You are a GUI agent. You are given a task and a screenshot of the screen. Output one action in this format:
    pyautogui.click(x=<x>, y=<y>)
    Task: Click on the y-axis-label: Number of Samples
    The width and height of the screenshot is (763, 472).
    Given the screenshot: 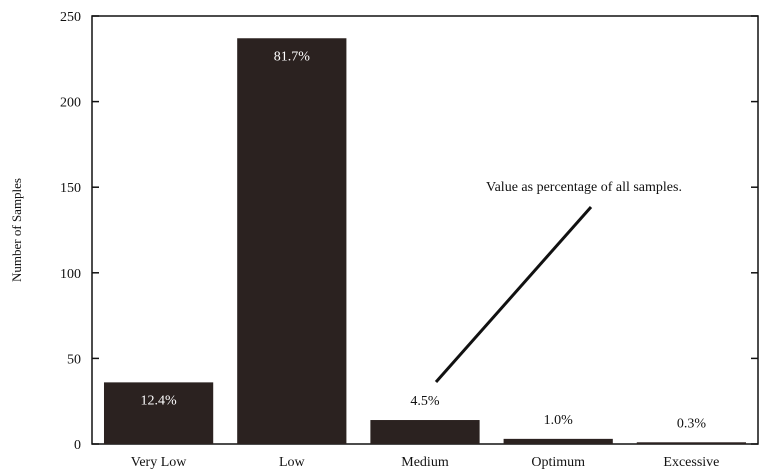 What is the action you would take?
    pyautogui.click(x=16, y=230)
    